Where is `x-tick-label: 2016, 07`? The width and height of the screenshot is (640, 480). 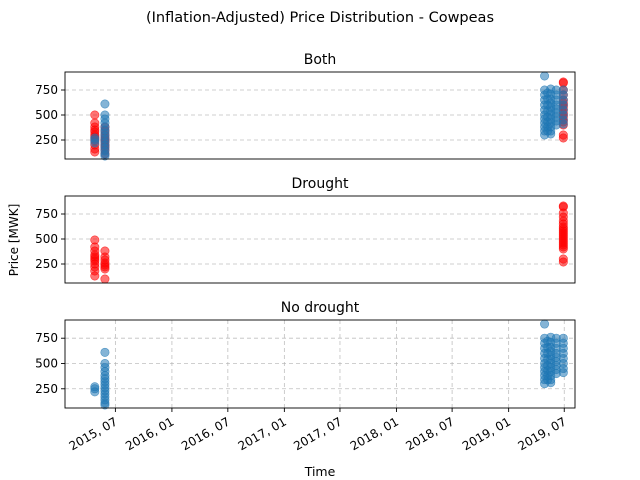
x-tick-label: 2016, 07 is located at coordinates (205, 433).